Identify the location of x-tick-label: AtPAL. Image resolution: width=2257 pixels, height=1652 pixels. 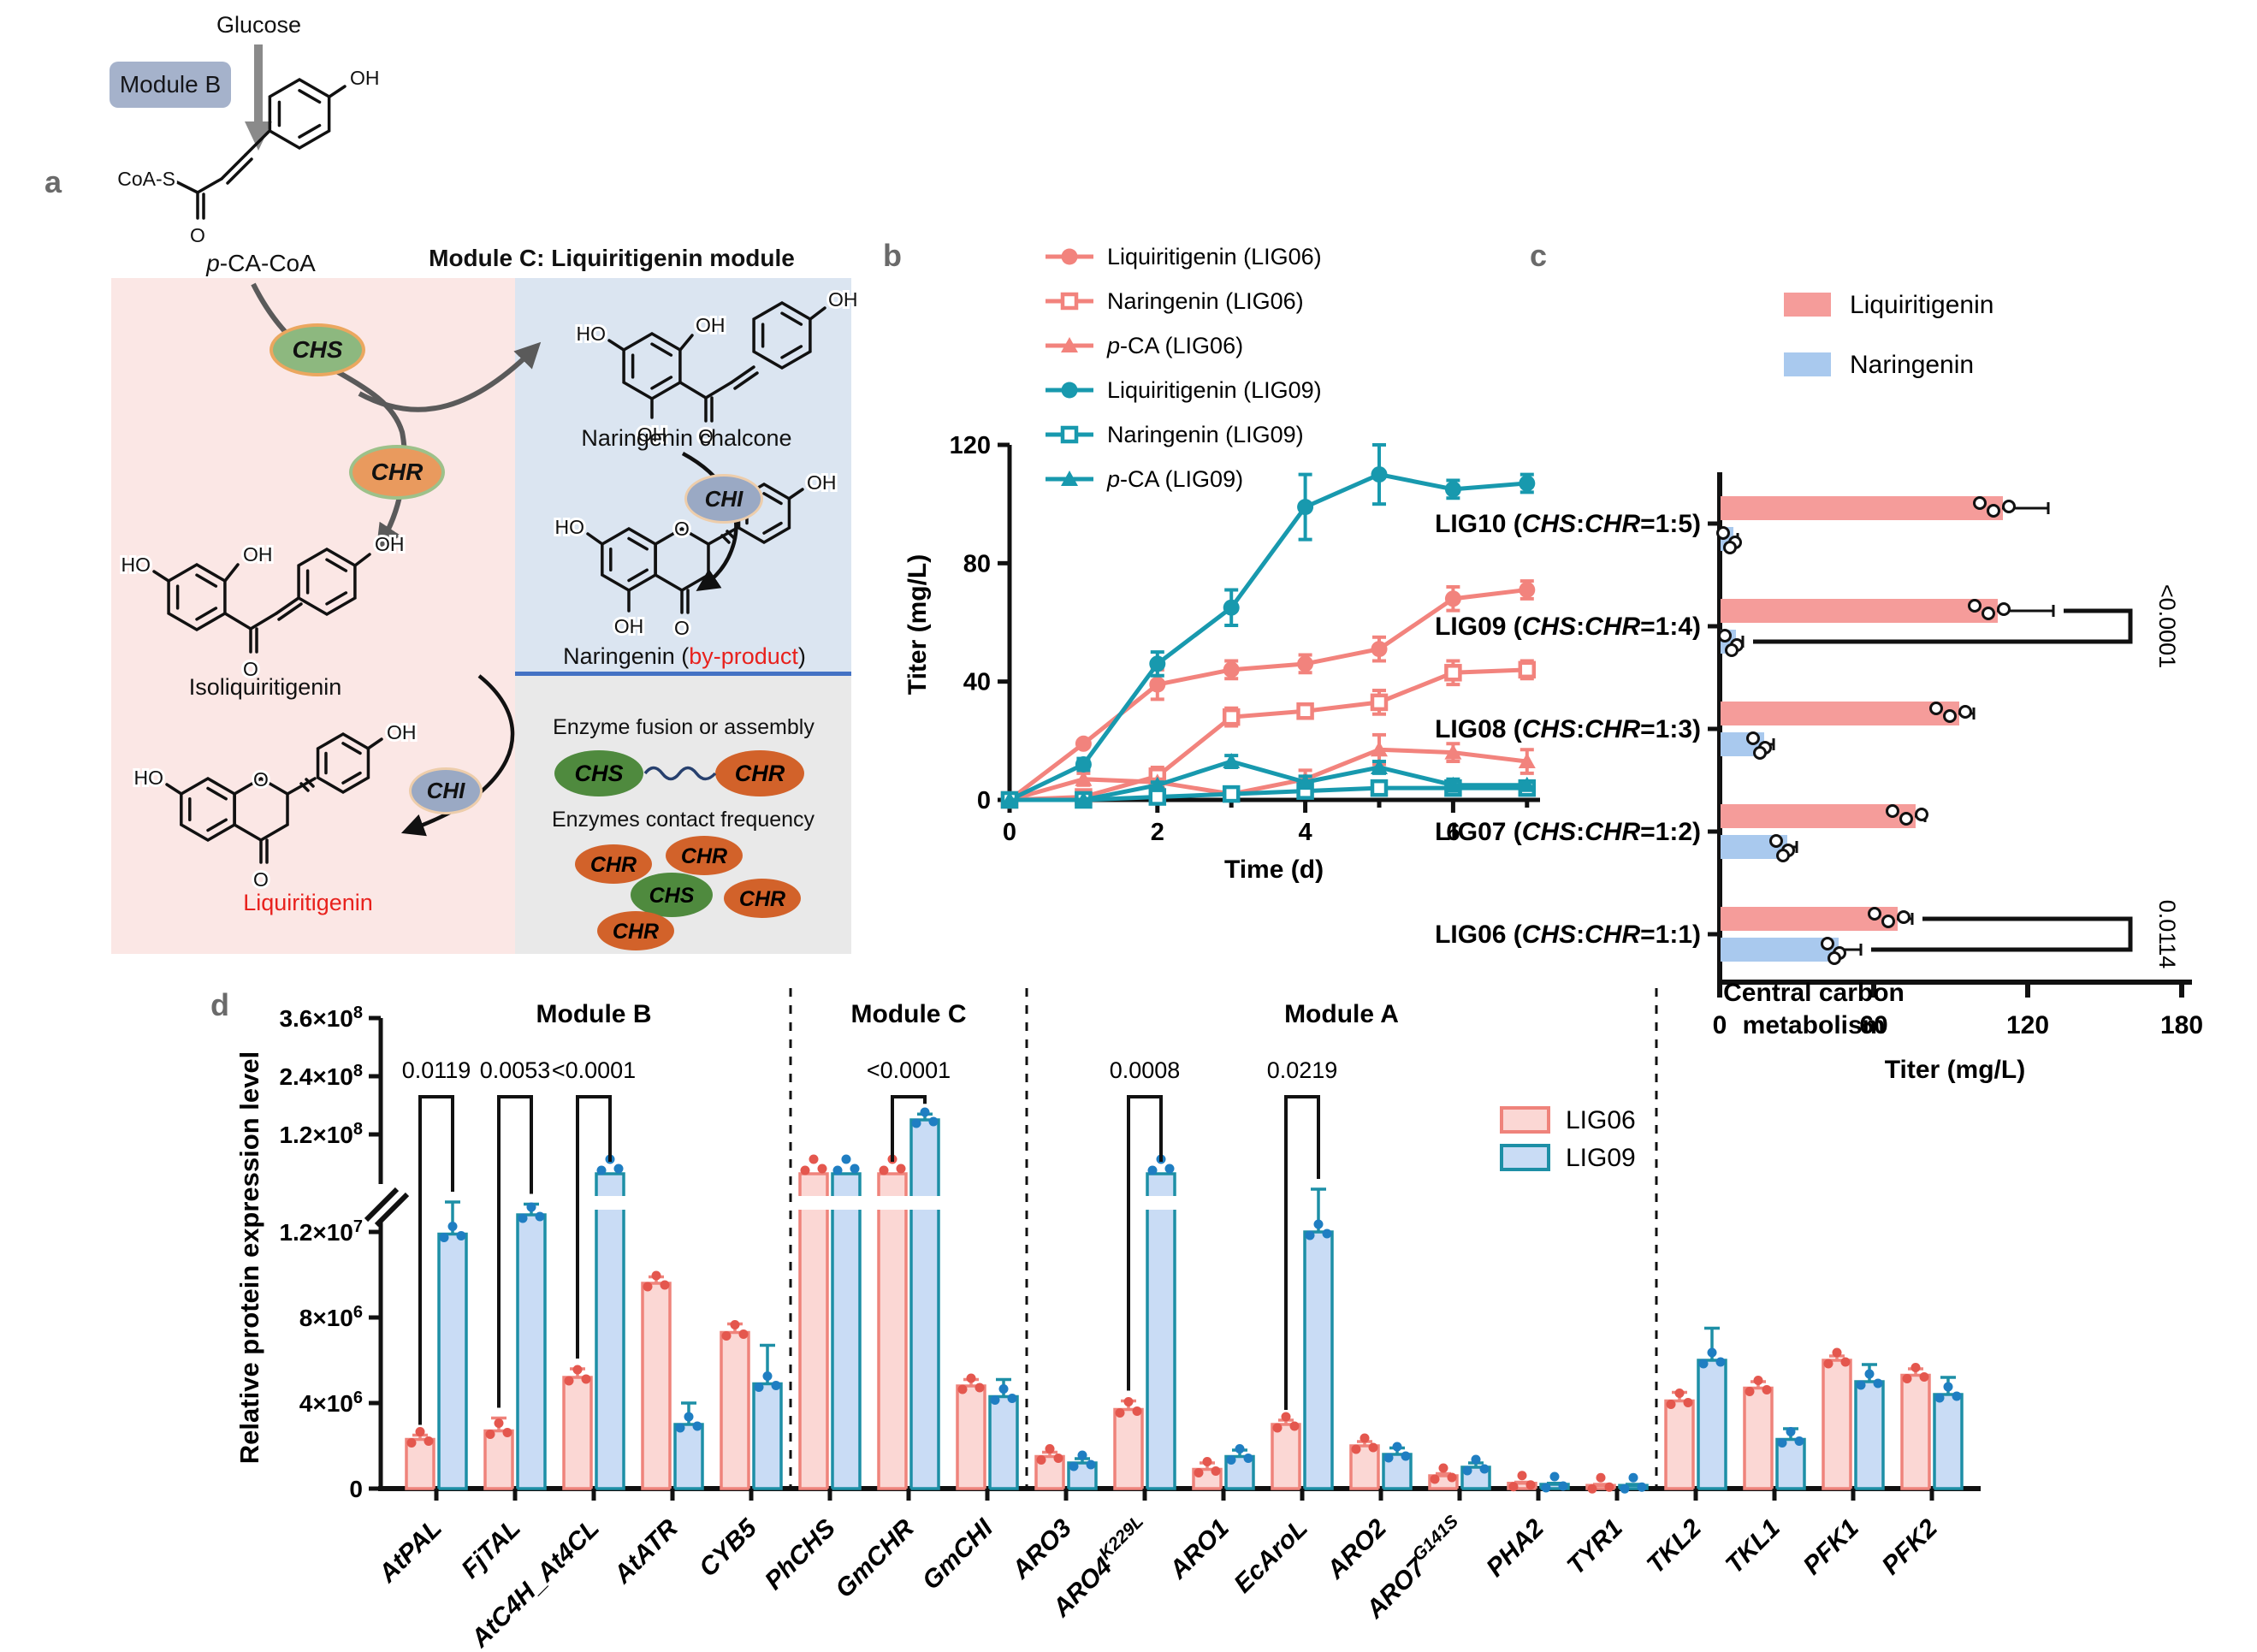
(410, 1551).